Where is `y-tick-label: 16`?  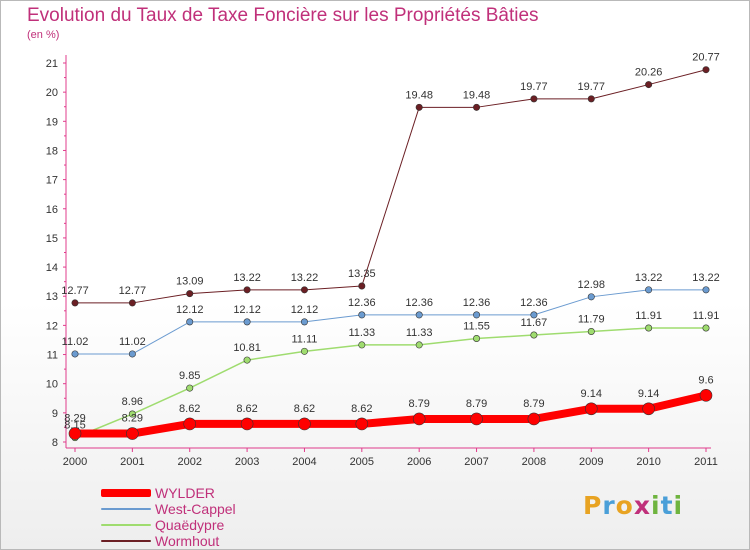
y-tick-label: 16 is located at coordinates (52, 210).